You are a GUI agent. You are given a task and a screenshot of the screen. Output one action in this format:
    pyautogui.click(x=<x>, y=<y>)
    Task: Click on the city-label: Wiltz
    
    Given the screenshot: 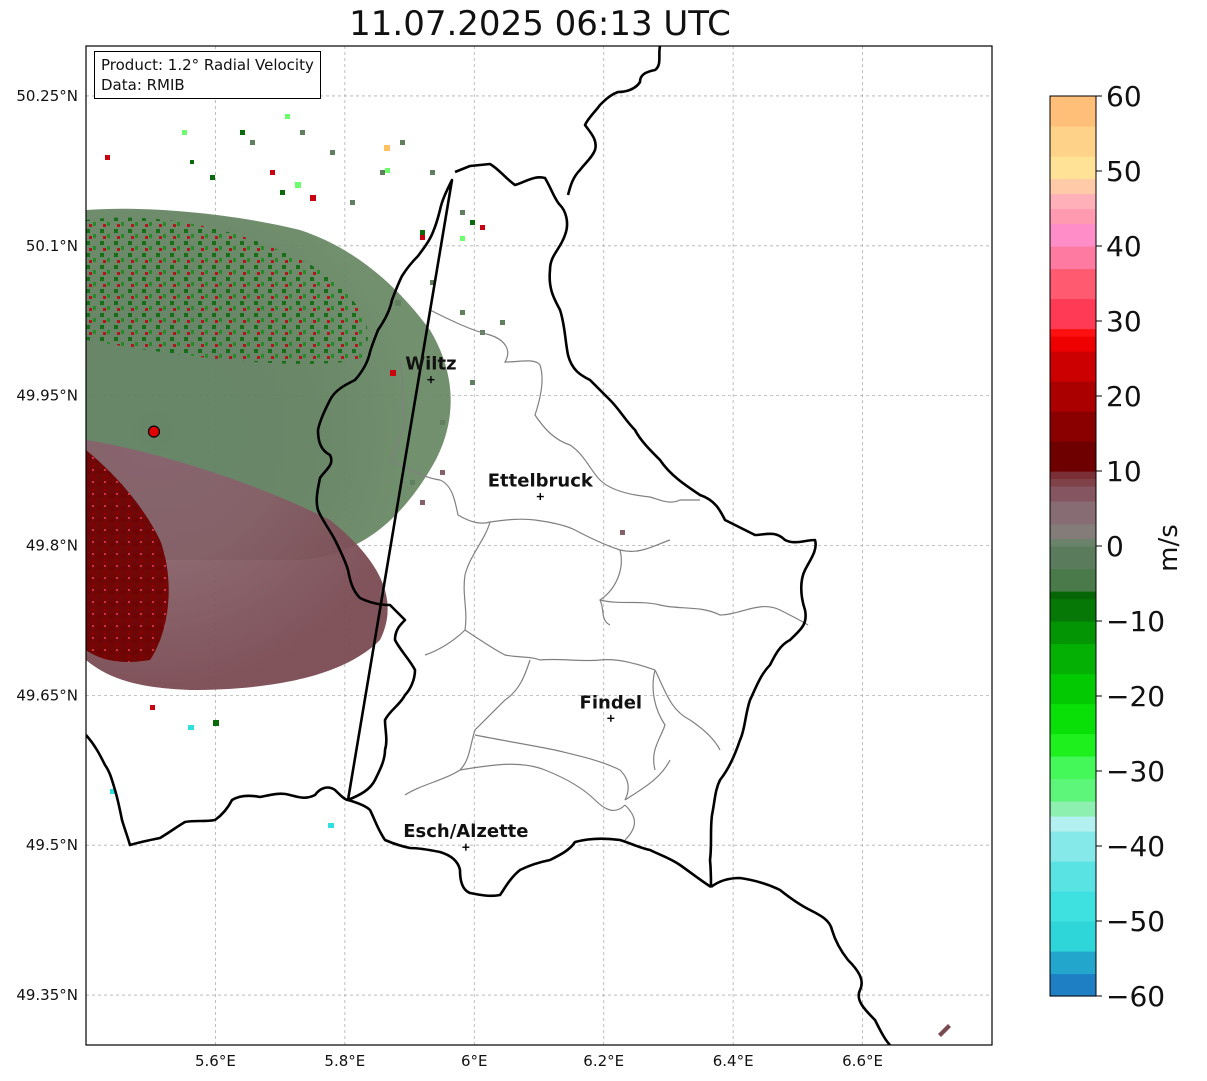 What is the action you would take?
    pyautogui.click(x=430, y=364)
    